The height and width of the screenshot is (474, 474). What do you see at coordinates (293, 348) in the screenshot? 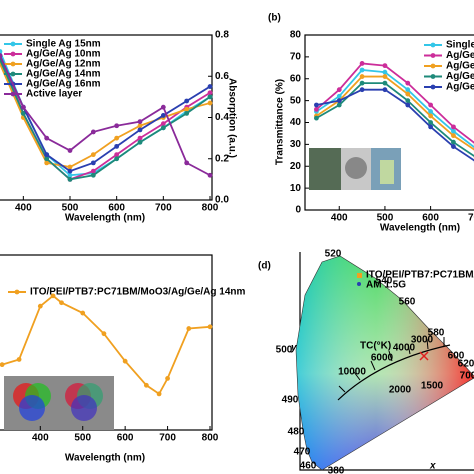
I see `y-label: y` at bounding box center [293, 348].